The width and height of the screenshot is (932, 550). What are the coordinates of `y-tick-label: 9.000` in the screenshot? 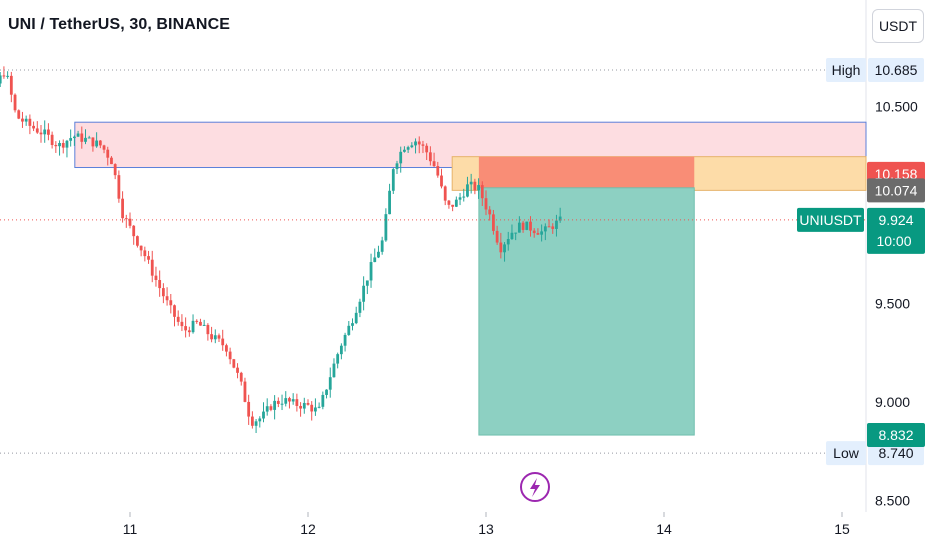 It's located at (892, 402).